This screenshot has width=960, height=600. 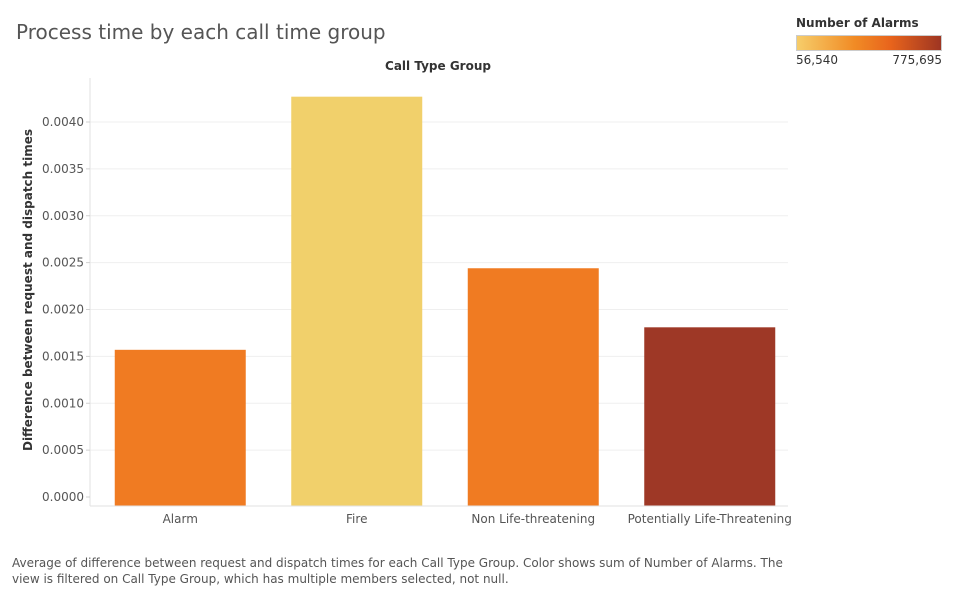 I want to click on legend-min-label: 56,540, so click(x=817, y=60).